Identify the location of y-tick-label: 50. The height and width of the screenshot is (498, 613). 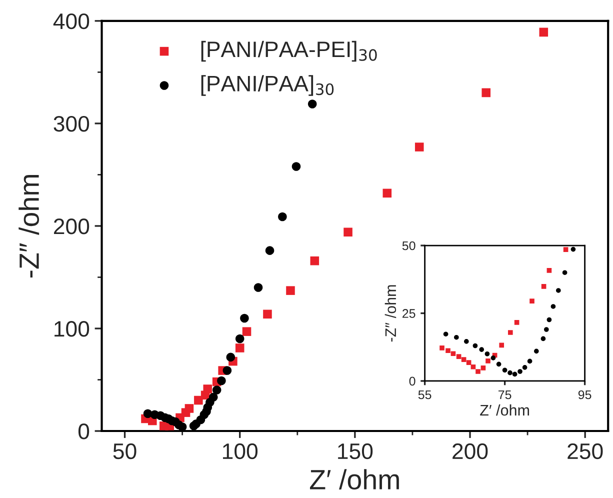
(409, 245).